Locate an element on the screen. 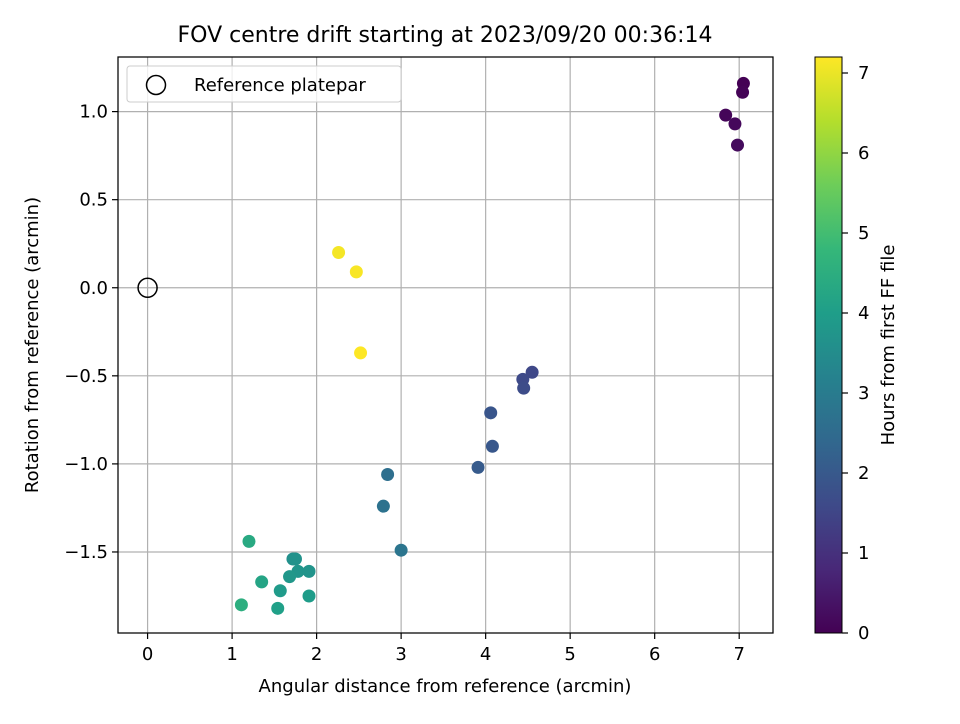 This screenshot has width=960, height=724. y-tick-label: −1.0 is located at coordinates (86, 464).